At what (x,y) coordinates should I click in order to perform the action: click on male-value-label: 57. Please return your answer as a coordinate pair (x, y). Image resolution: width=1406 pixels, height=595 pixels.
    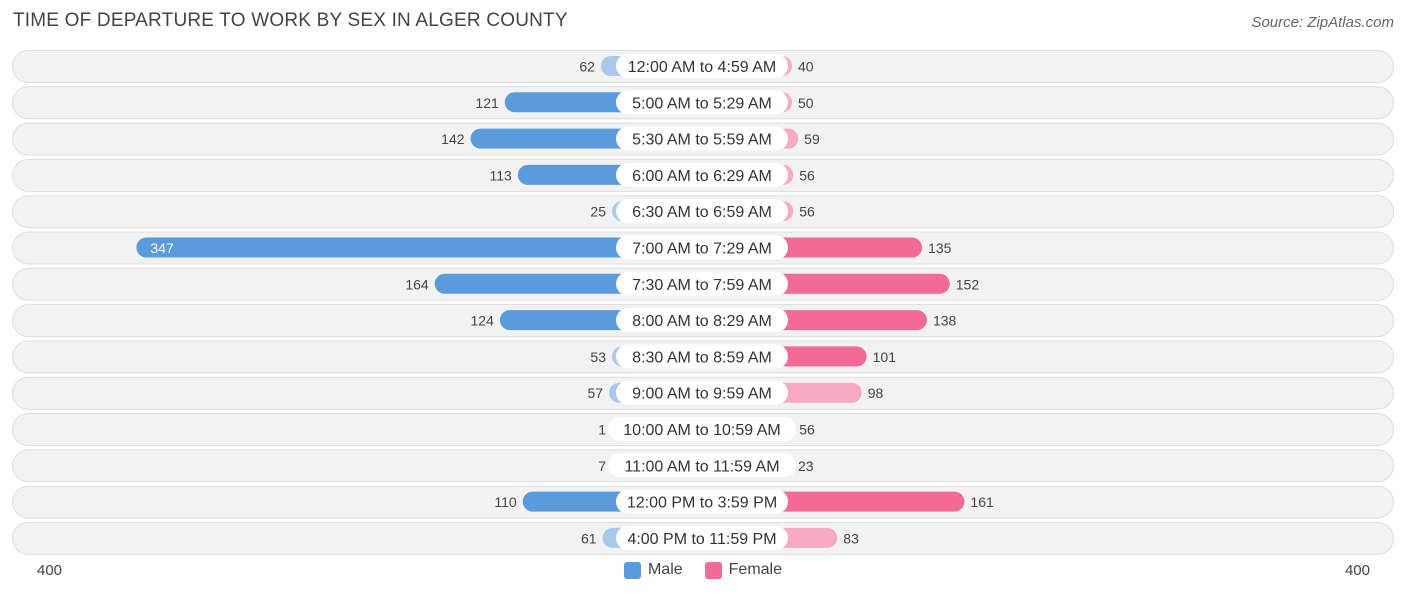
    Looking at the image, I should click on (596, 393).